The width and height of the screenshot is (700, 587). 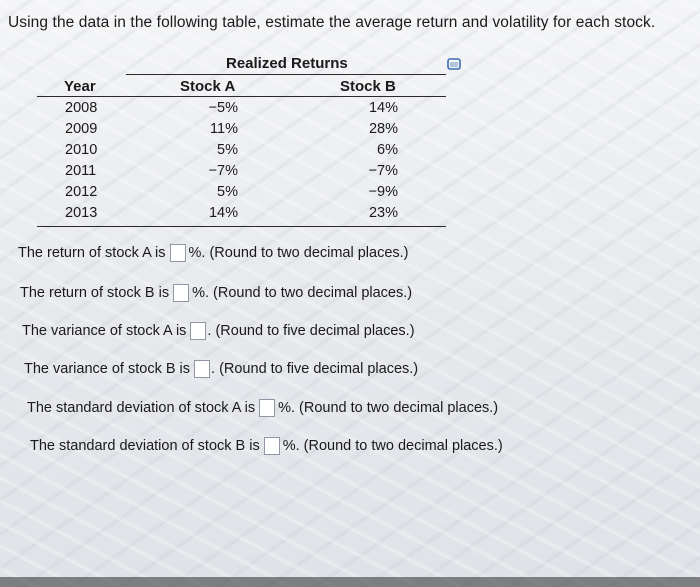 I want to click on year-cell: 2011, so click(x=81, y=171).